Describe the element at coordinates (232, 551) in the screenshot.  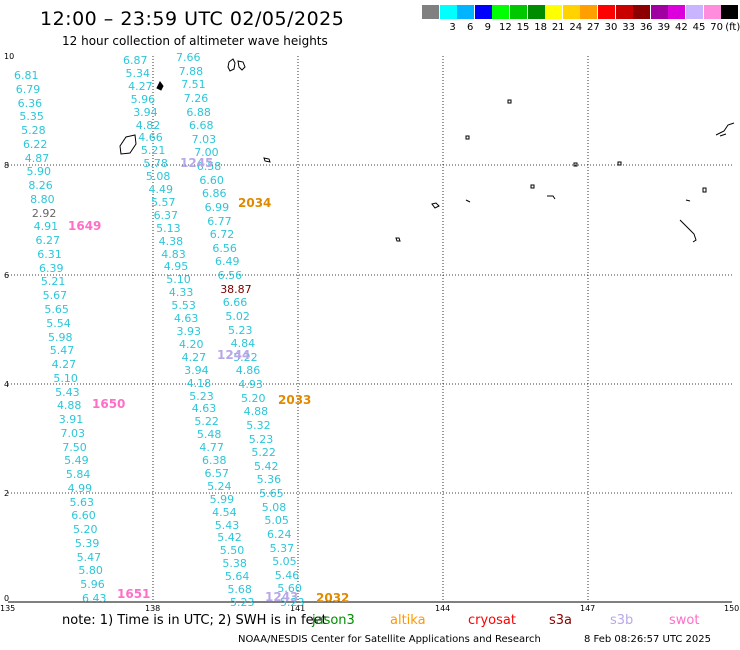
I see `wave-height-value: 5.50` at that location.